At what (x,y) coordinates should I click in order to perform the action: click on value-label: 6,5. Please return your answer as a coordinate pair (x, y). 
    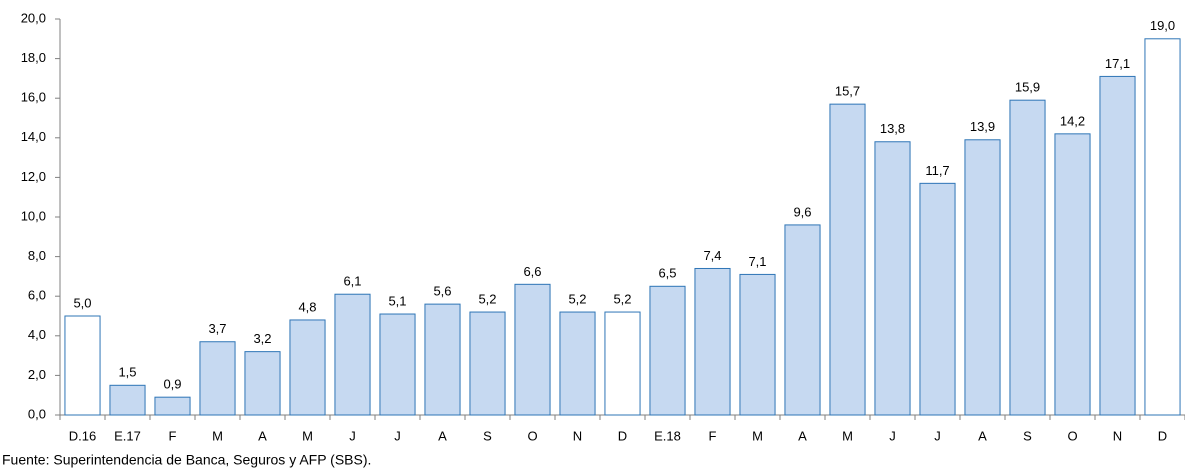
    Looking at the image, I should click on (667, 273).